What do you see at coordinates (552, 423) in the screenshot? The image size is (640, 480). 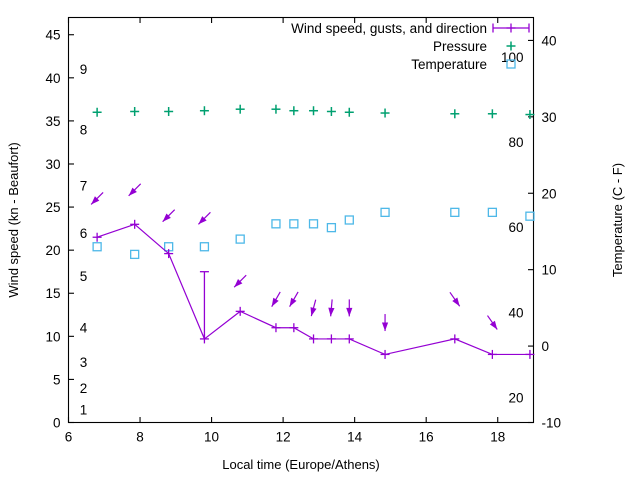 I see `y2-axis-tick-label: -10` at bounding box center [552, 423].